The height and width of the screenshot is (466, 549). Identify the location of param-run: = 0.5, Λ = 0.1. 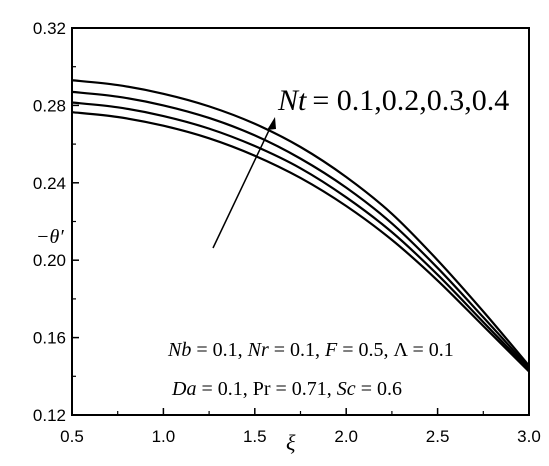
(395, 350).